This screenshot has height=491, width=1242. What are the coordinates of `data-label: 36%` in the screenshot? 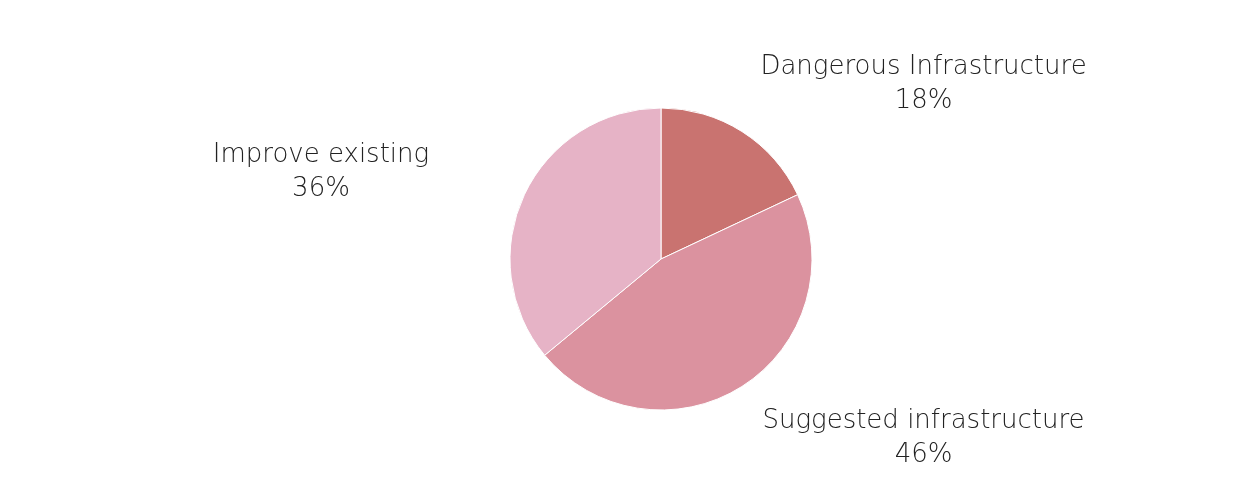 It's located at (321, 186).